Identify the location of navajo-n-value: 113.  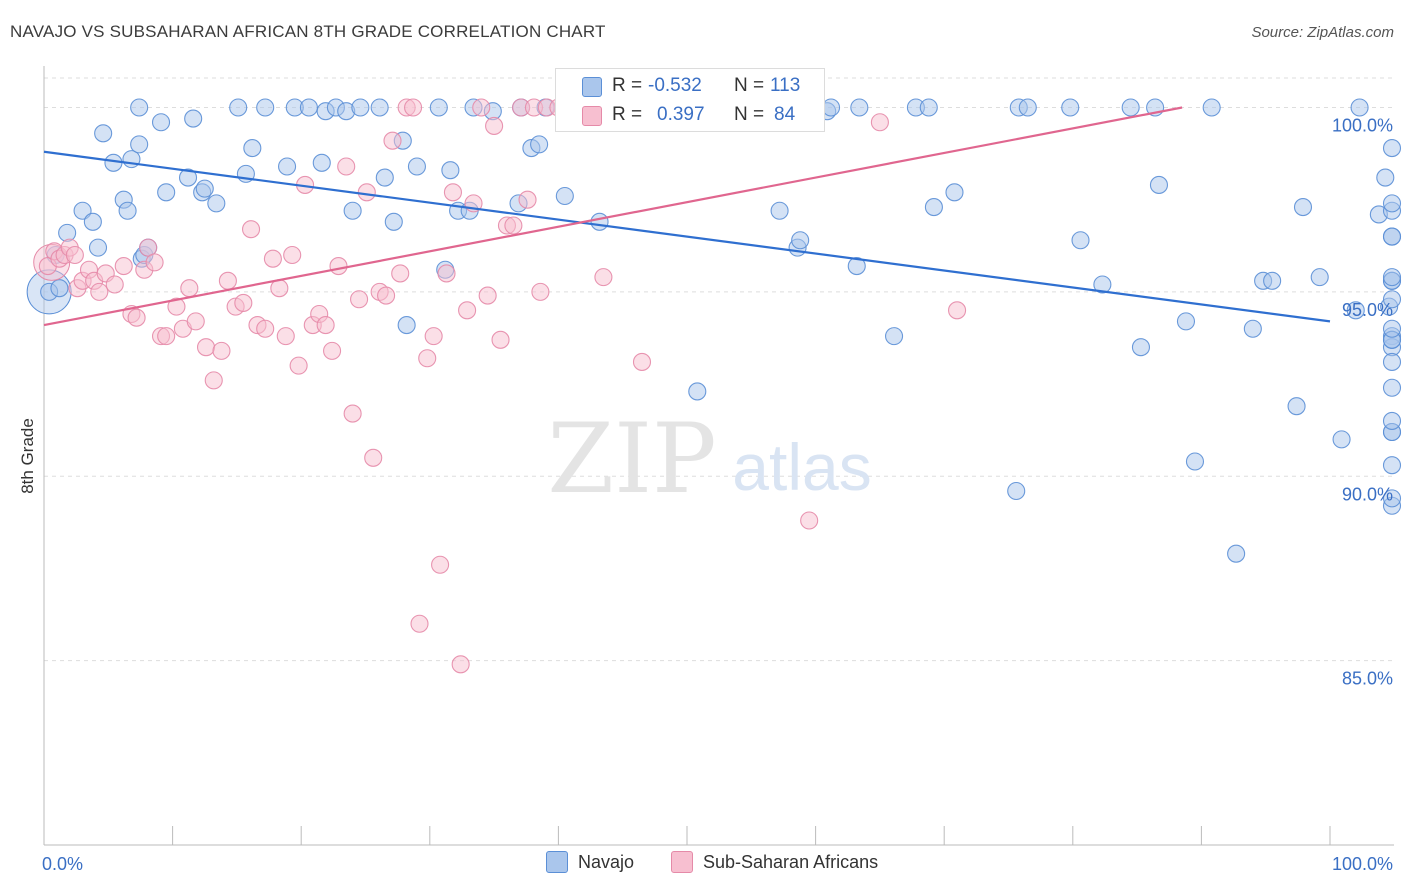
(785, 85).